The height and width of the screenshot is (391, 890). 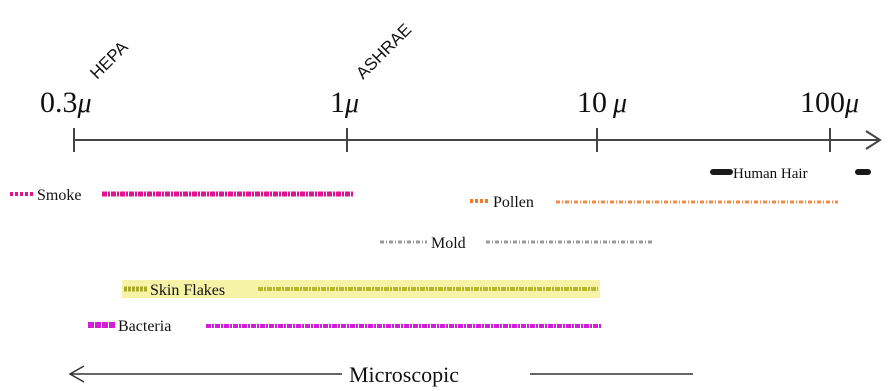 I want to click on tick-label-10: 10 μ, so click(x=602, y=102).